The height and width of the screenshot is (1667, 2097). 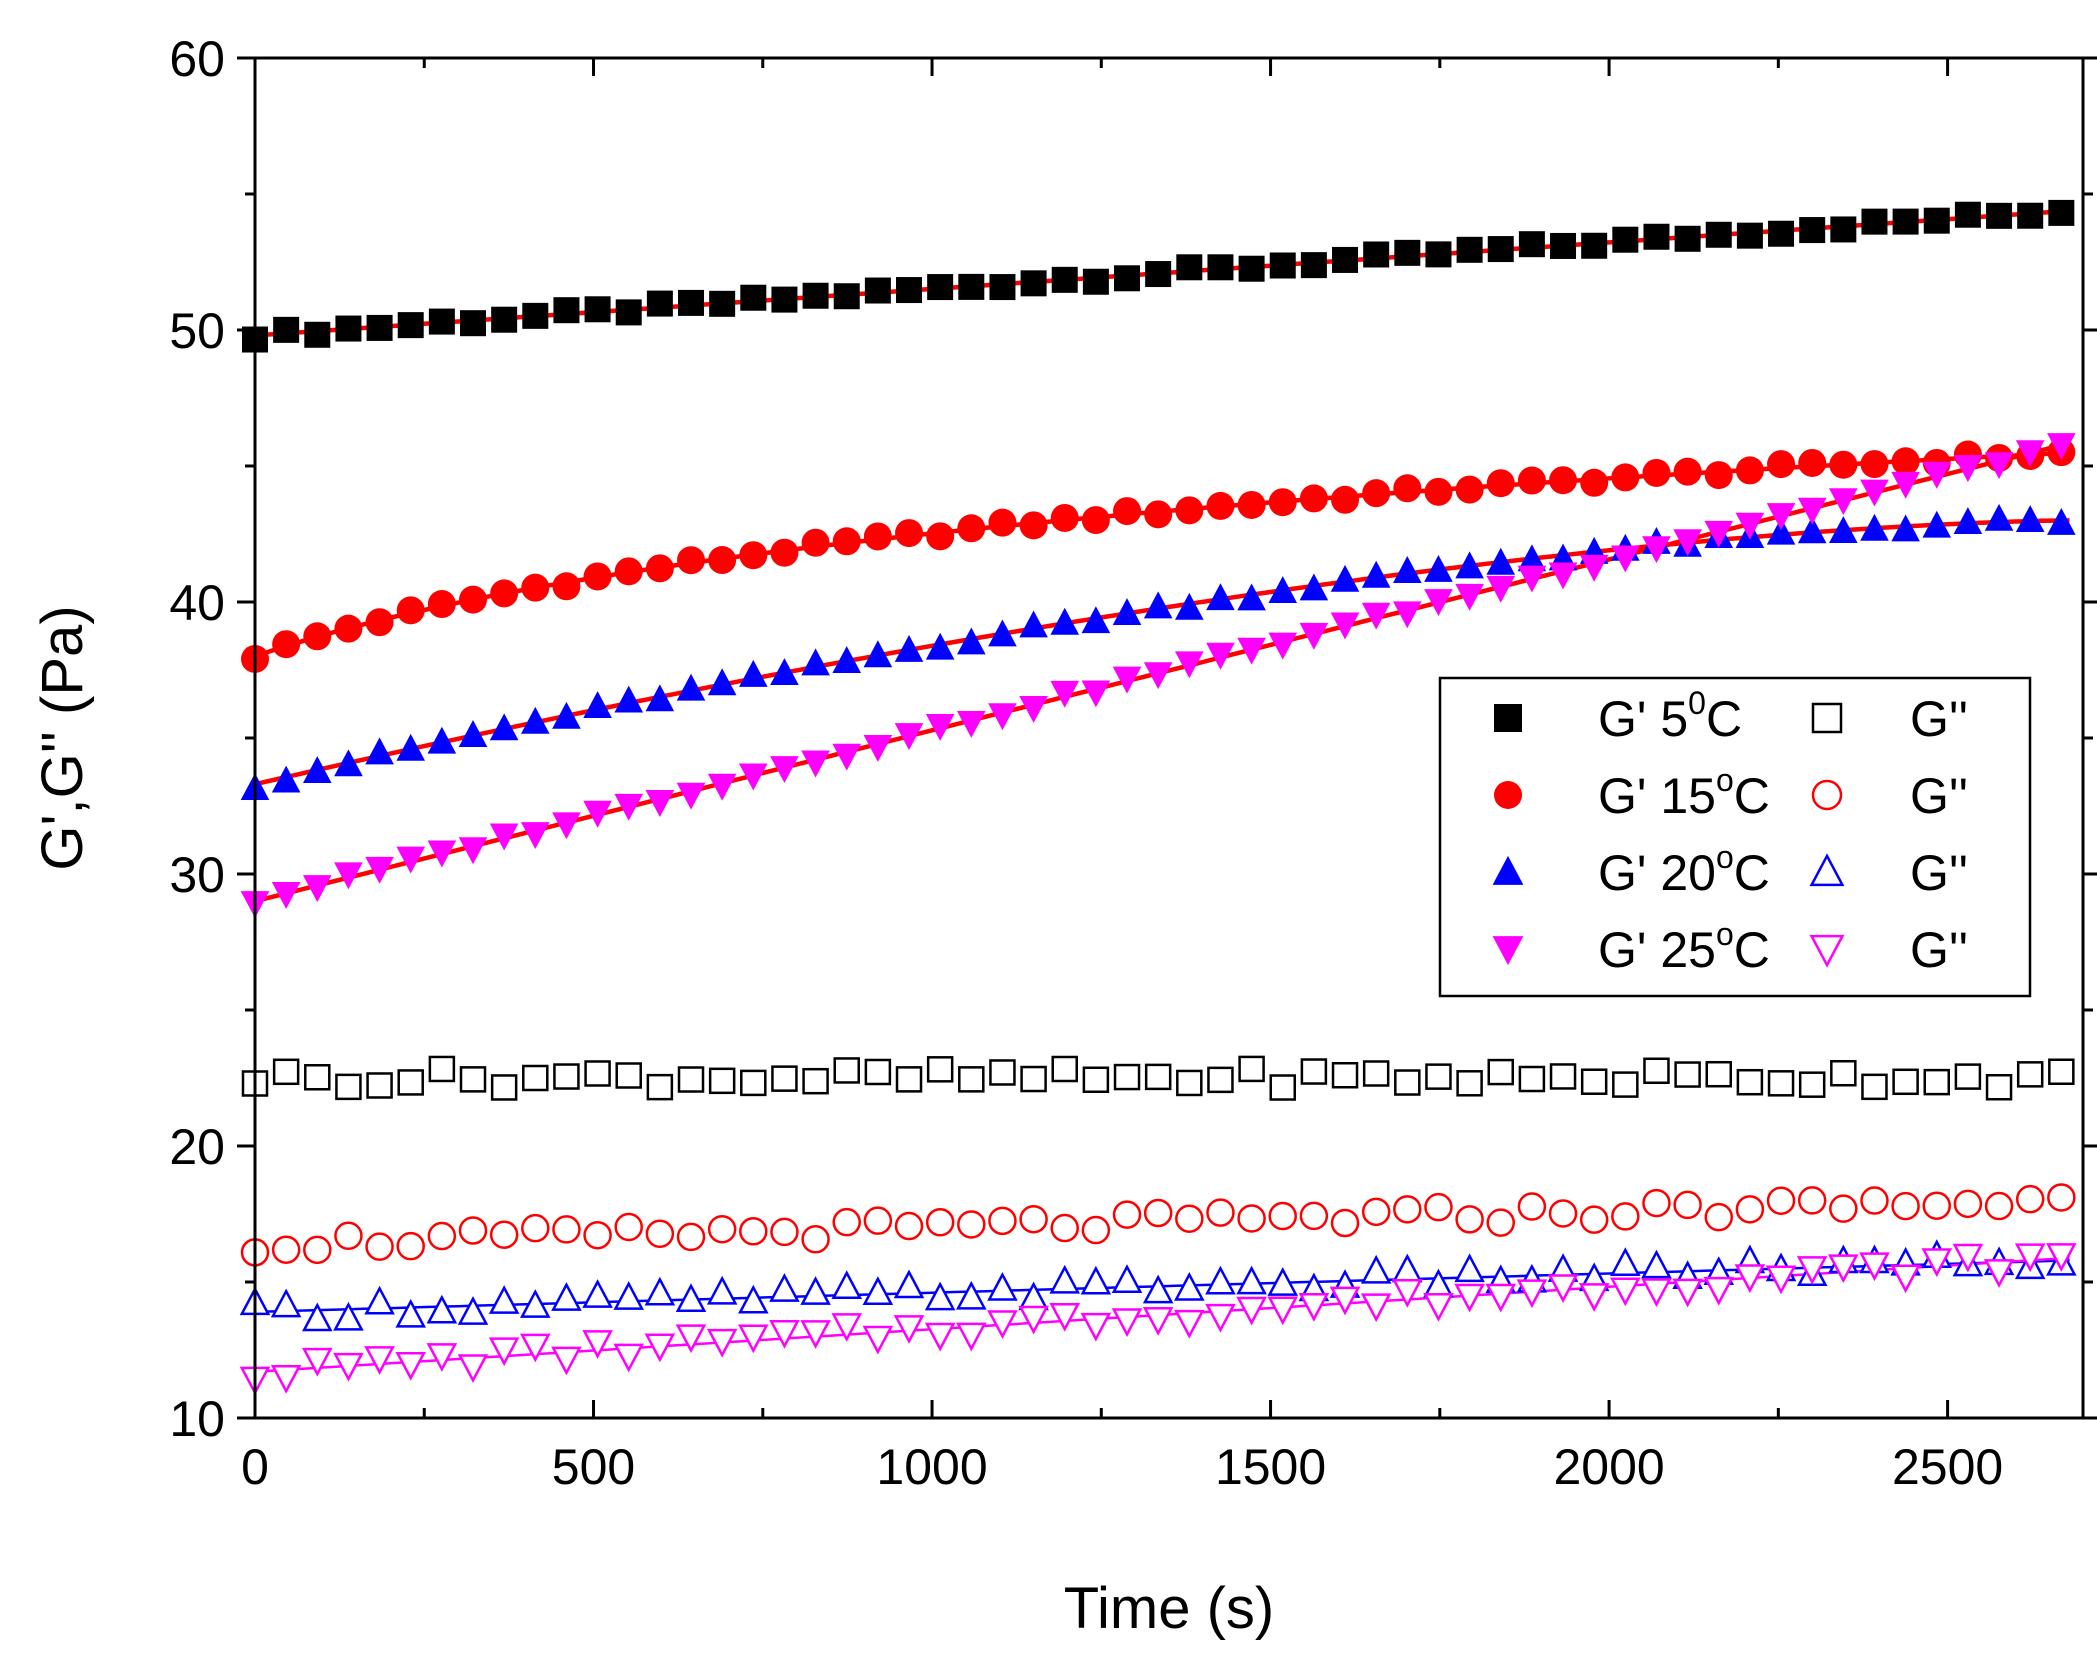 What do you see at coordinates (197, 59) in the screenshot?
I see `y-tick-label: 60` at bounding box center [197, 59].